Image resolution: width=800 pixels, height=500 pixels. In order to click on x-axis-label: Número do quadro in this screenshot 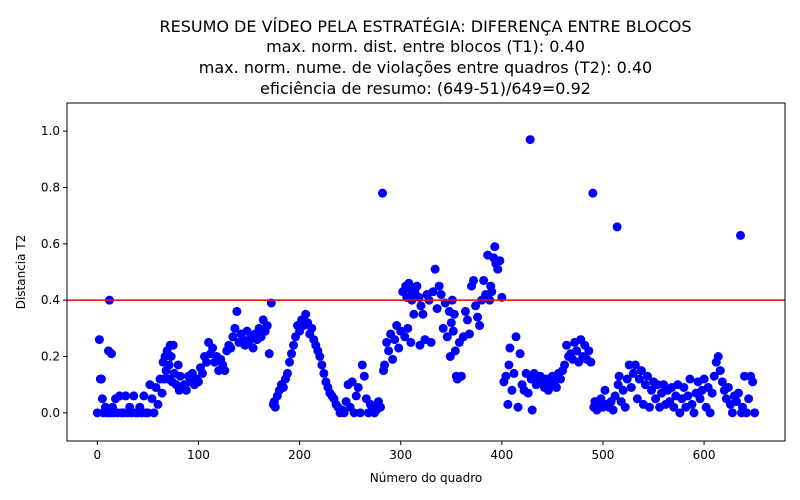, I will do `click(426, 478)`.